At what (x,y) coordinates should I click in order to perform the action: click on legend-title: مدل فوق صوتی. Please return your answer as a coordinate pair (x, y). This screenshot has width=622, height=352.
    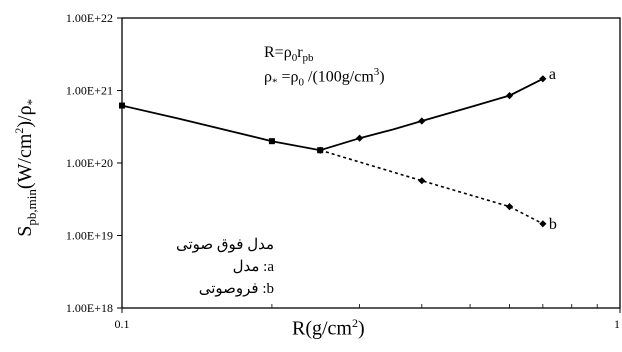
    Looking at the image, I should click on (224, 245).